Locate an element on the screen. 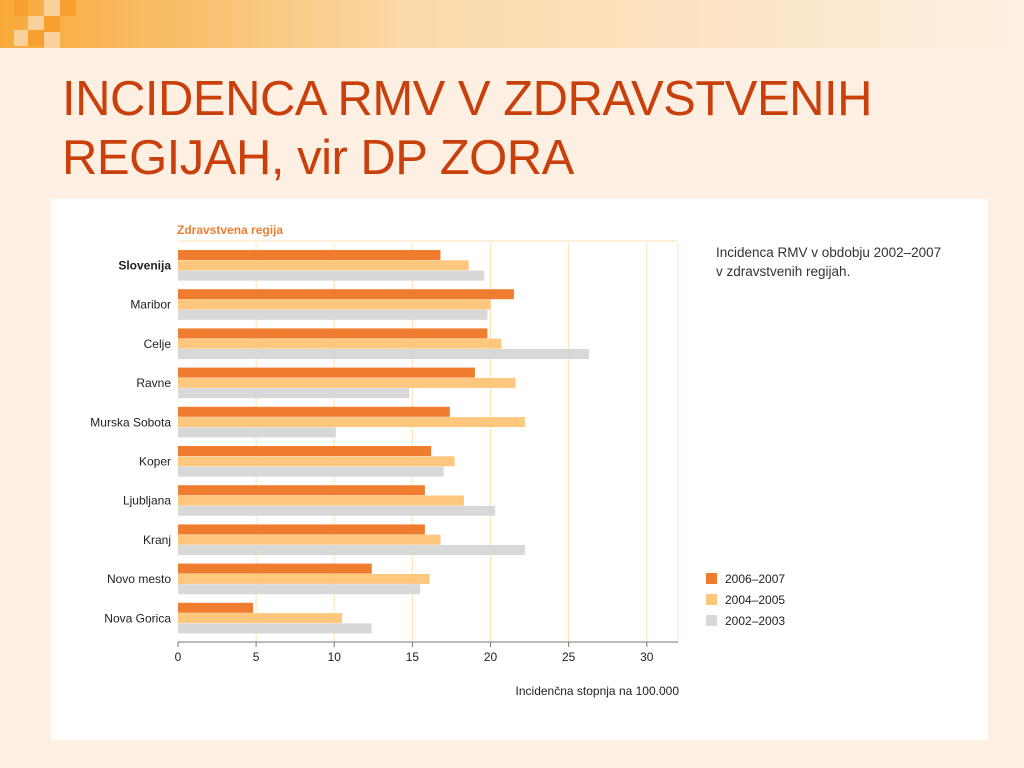  category-label: Novo mesto is located at coordinates (139, 579).